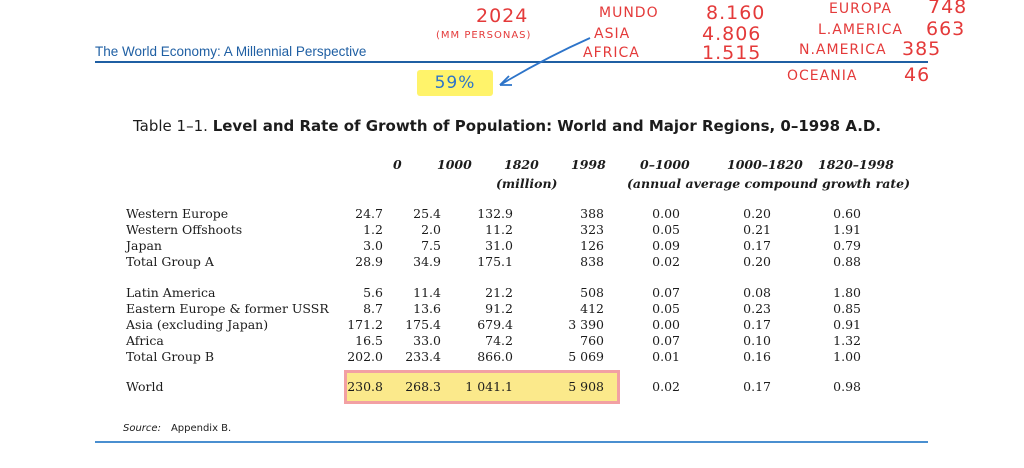 The height and width of the screenshot is (468, 1024). I want to click on annotation-europa-value: 748, so click(948, 9).